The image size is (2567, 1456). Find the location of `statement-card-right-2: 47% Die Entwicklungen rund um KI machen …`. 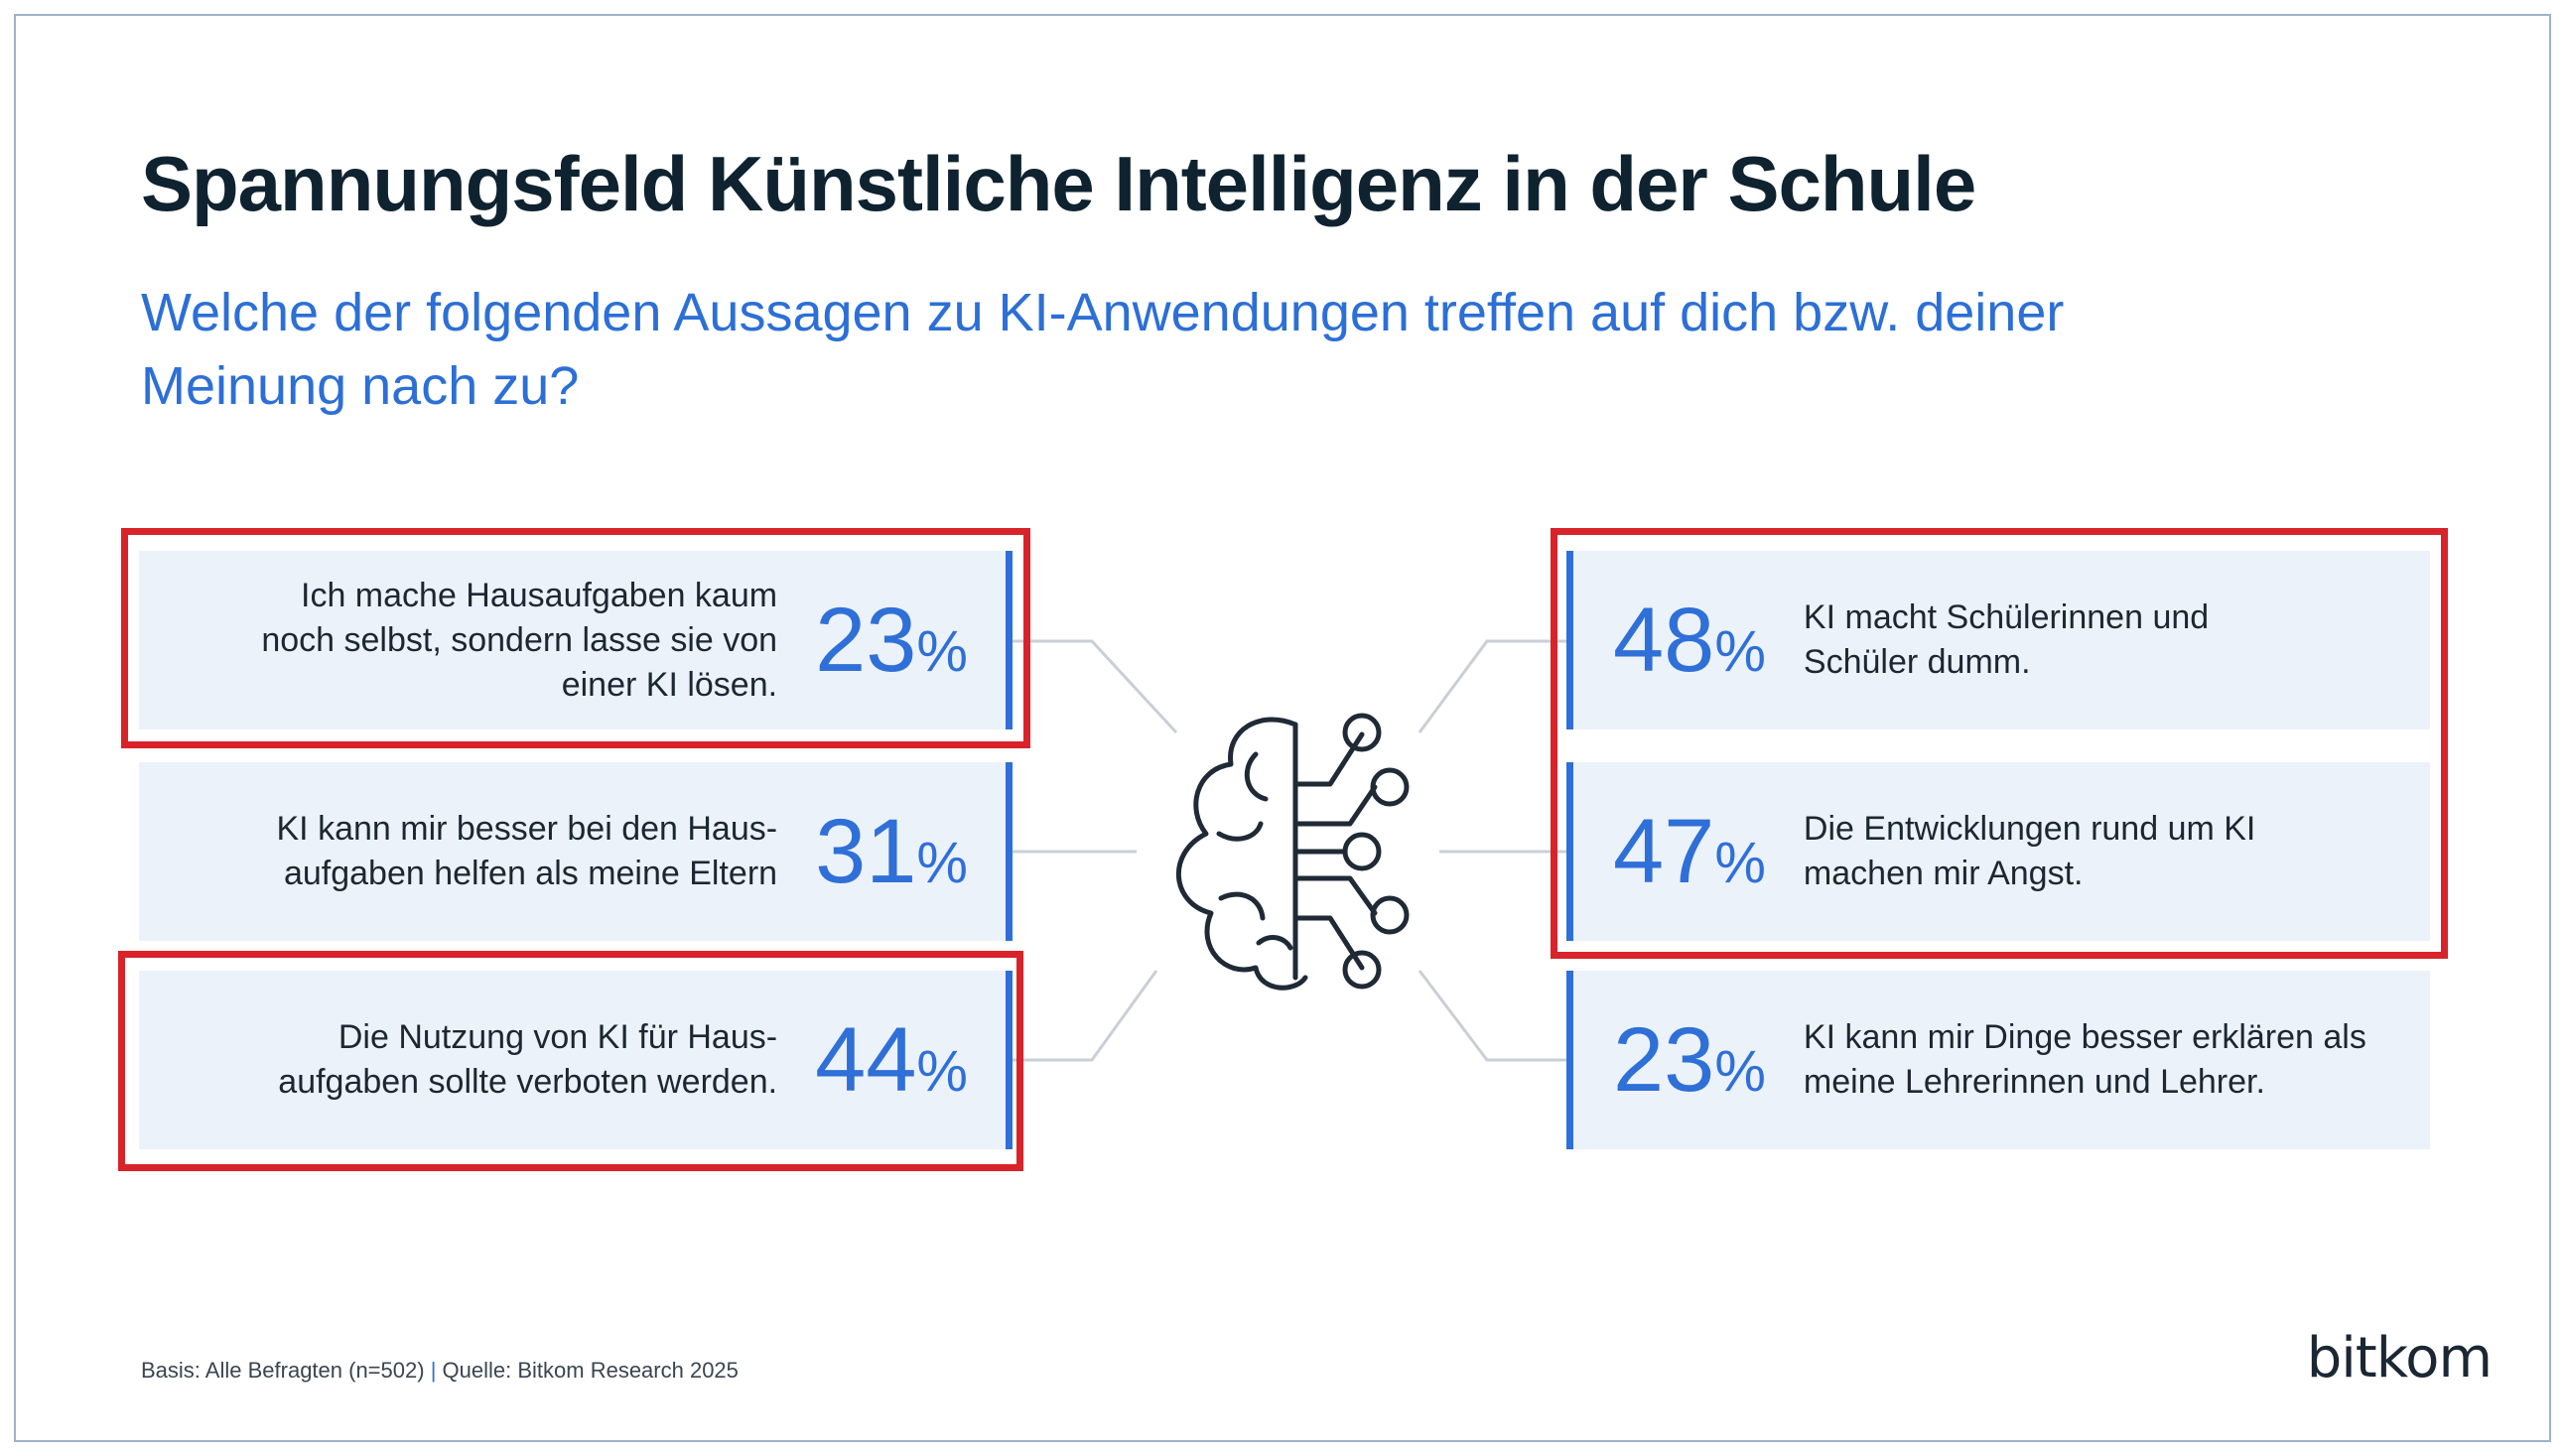

statement-card-right-2: 47% Die Entwicklungen rund um KI machen … is located at coordinates (1998, 851).